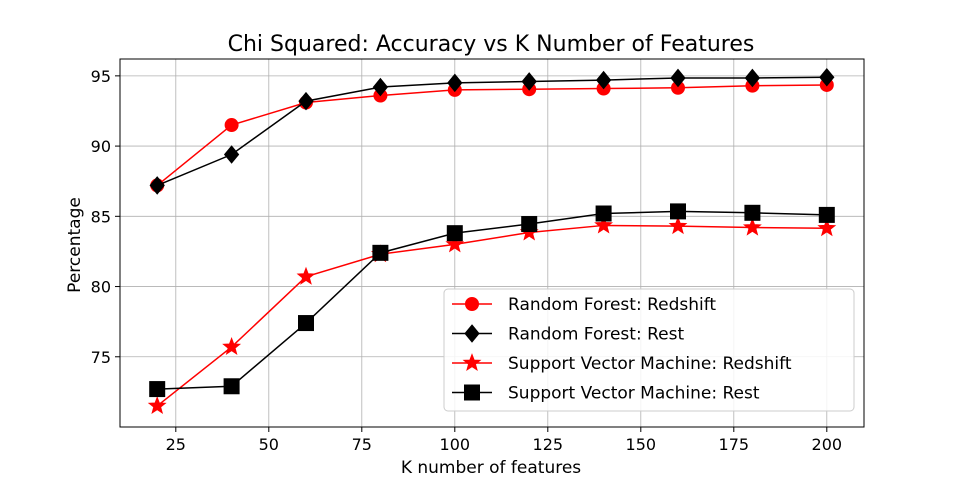 This screenshot has height=480, width=960. What do you see at coordinates (101, 357) in the screenshot?
I see `y-tick-label: 75` at bounding box center [101, 357].